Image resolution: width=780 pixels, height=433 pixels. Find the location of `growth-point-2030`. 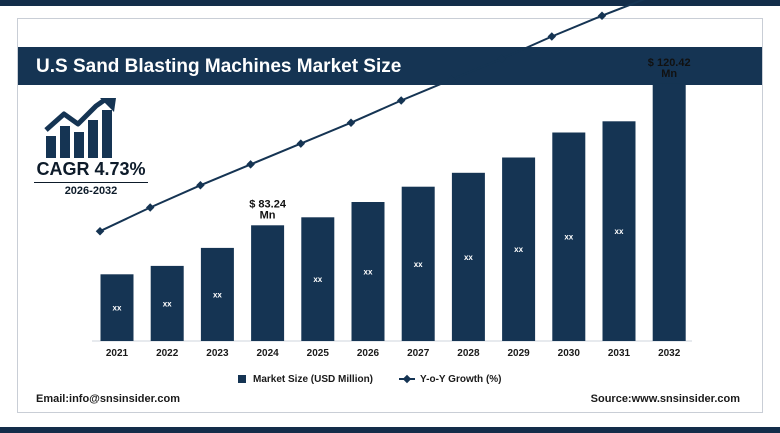

growth-point-2030 is located at coordinates (552, 36).